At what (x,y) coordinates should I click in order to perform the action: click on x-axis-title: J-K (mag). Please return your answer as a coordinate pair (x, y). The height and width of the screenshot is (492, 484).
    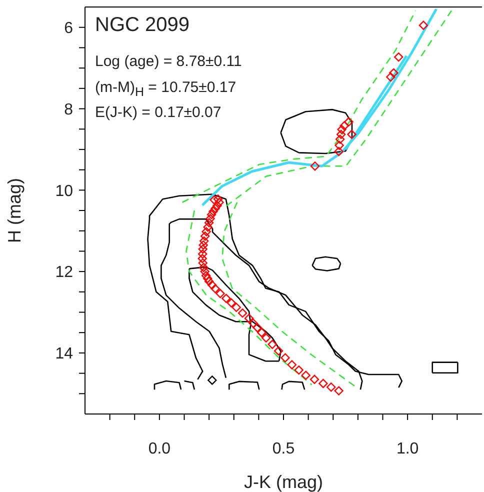
    Looking at the image, I should click on (284, 482).